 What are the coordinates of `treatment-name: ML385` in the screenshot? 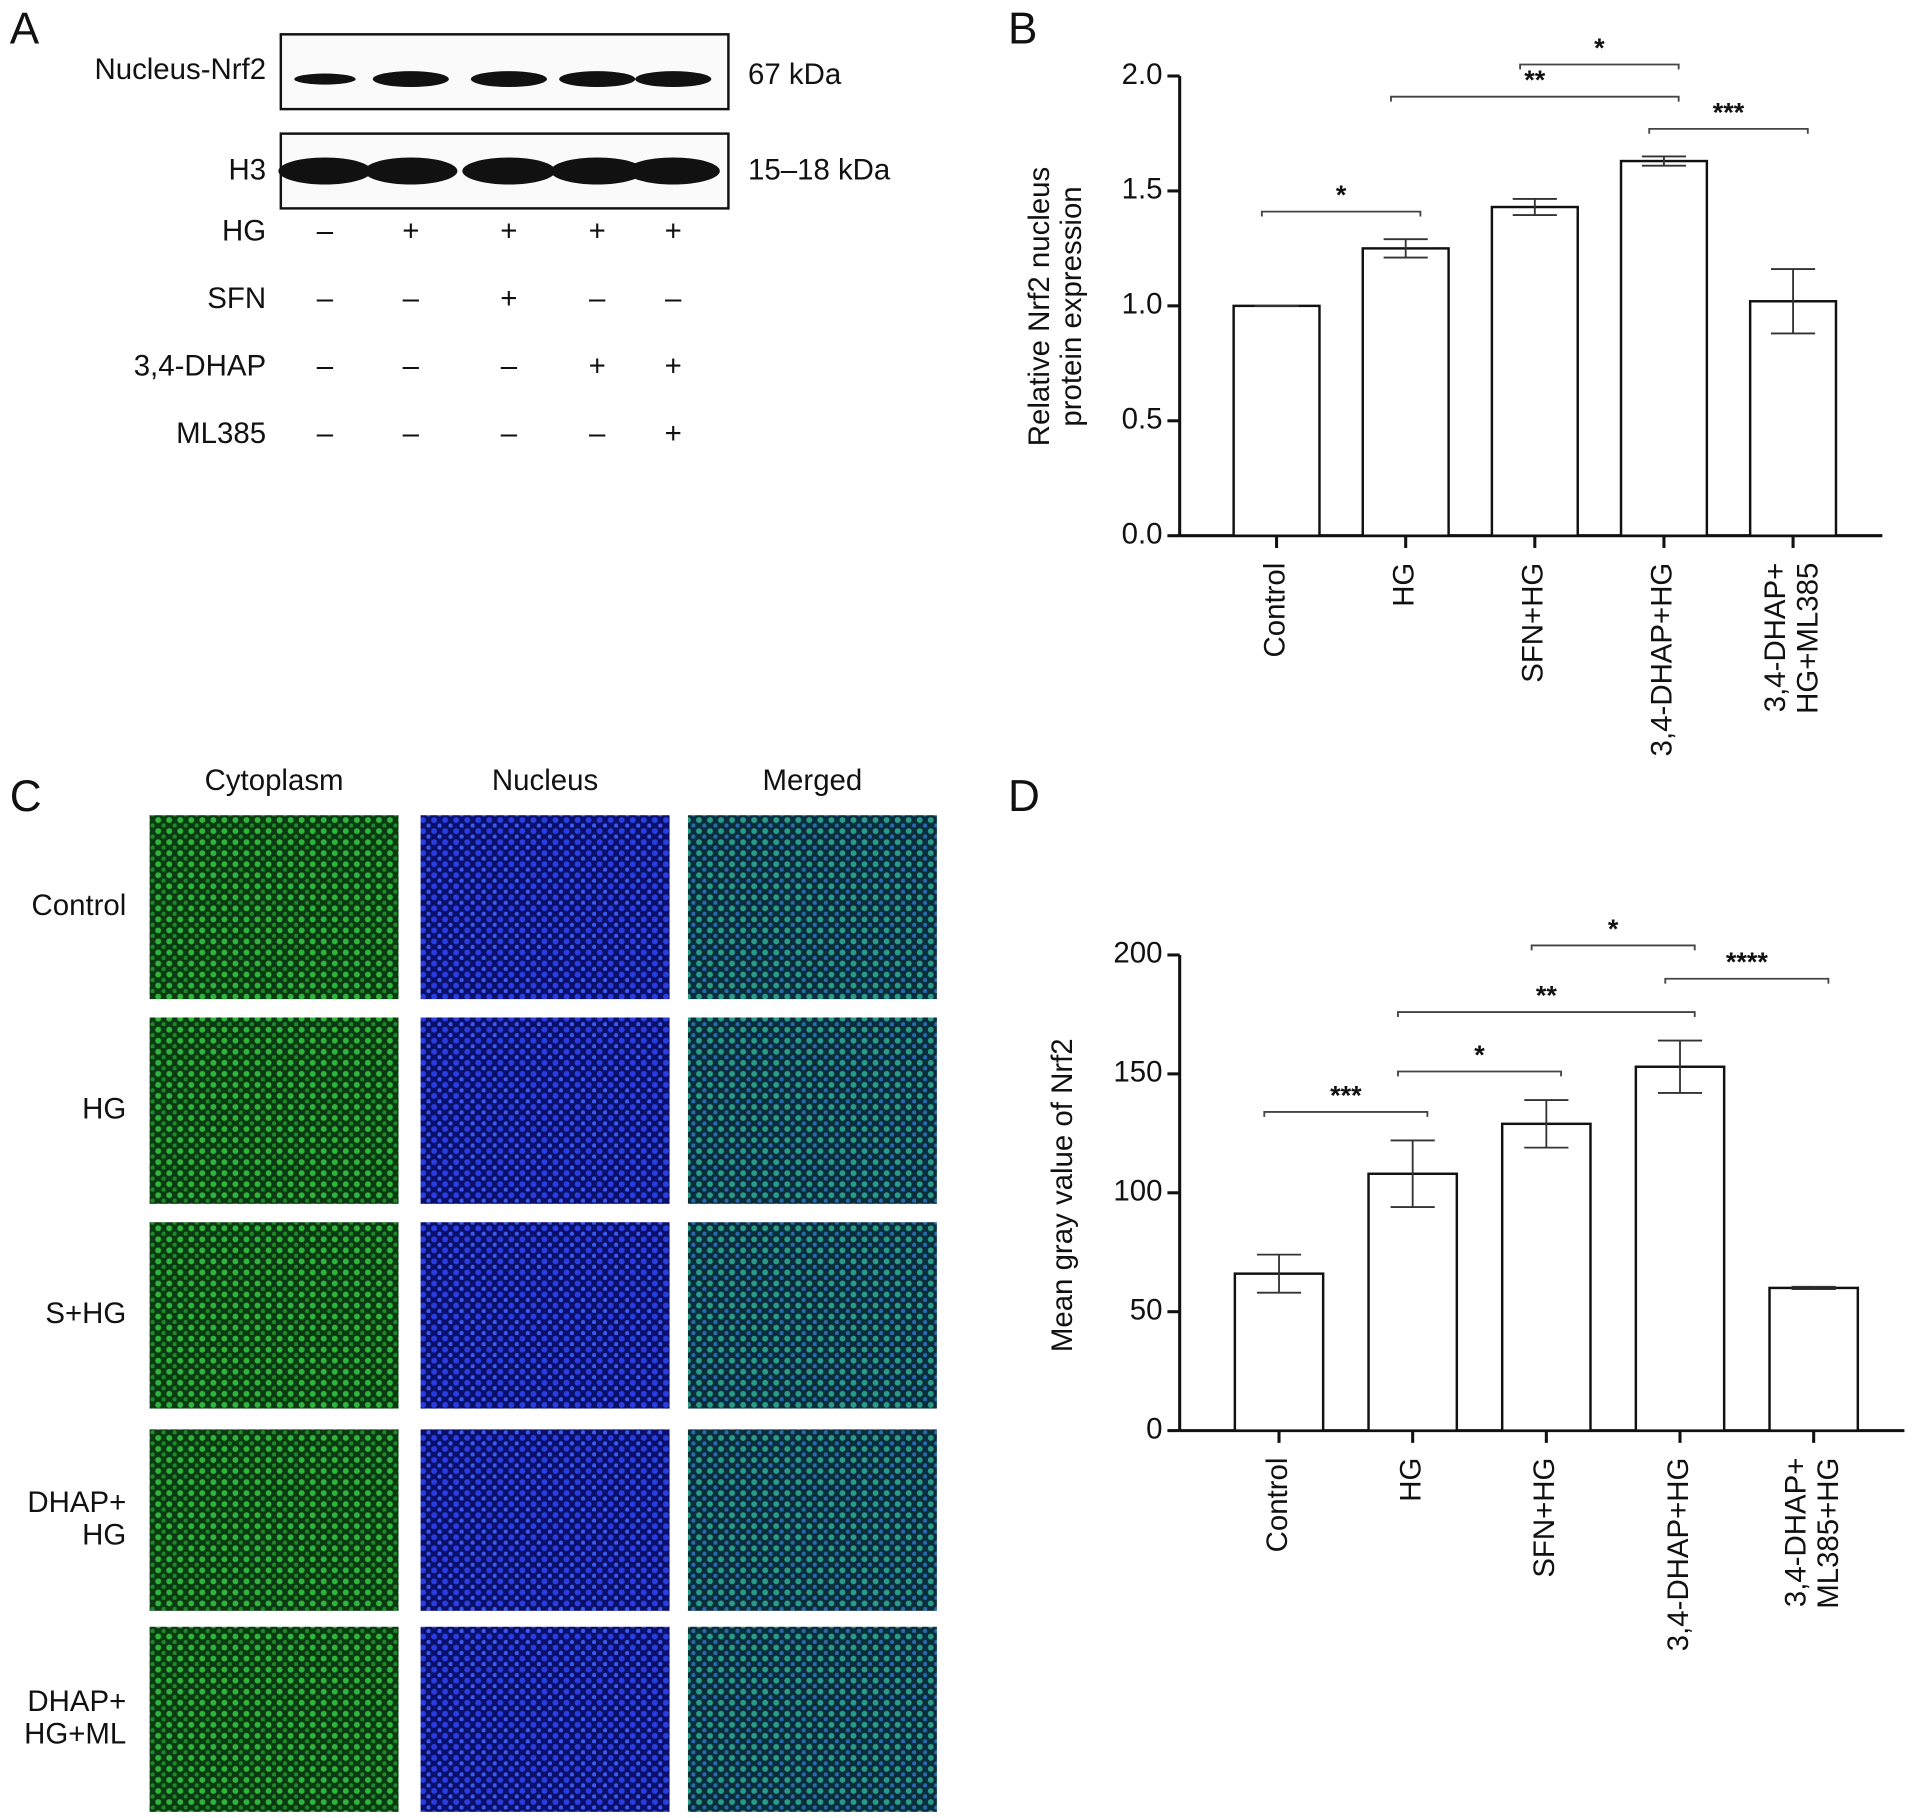 It's located at (221, 433).